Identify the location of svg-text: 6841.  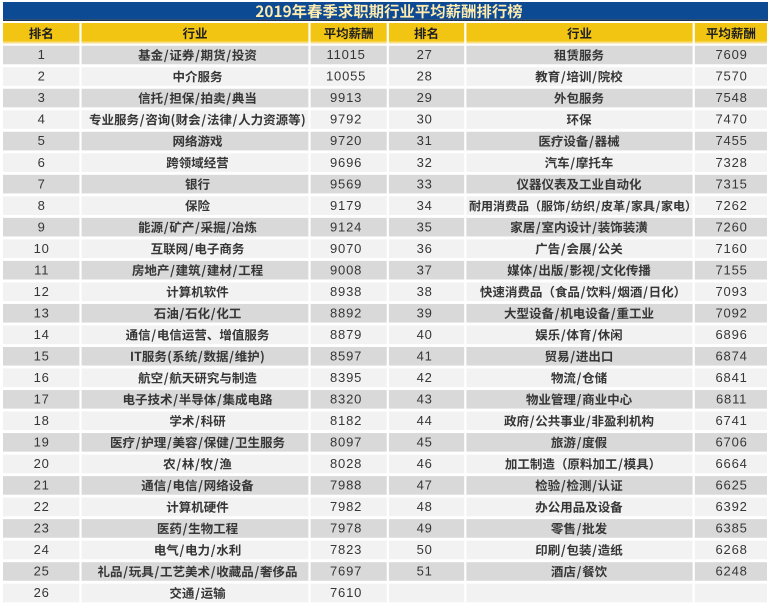
(732, 377).